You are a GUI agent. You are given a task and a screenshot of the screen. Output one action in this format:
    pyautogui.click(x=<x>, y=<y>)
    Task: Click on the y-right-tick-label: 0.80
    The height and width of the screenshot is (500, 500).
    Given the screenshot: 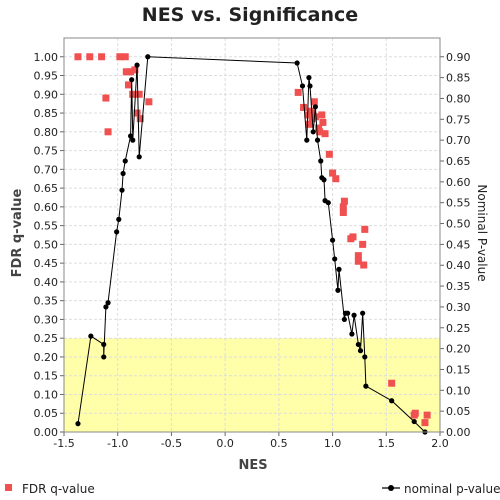 What is the action you would take?
    pyautogui.click(x=458, y=98)
    